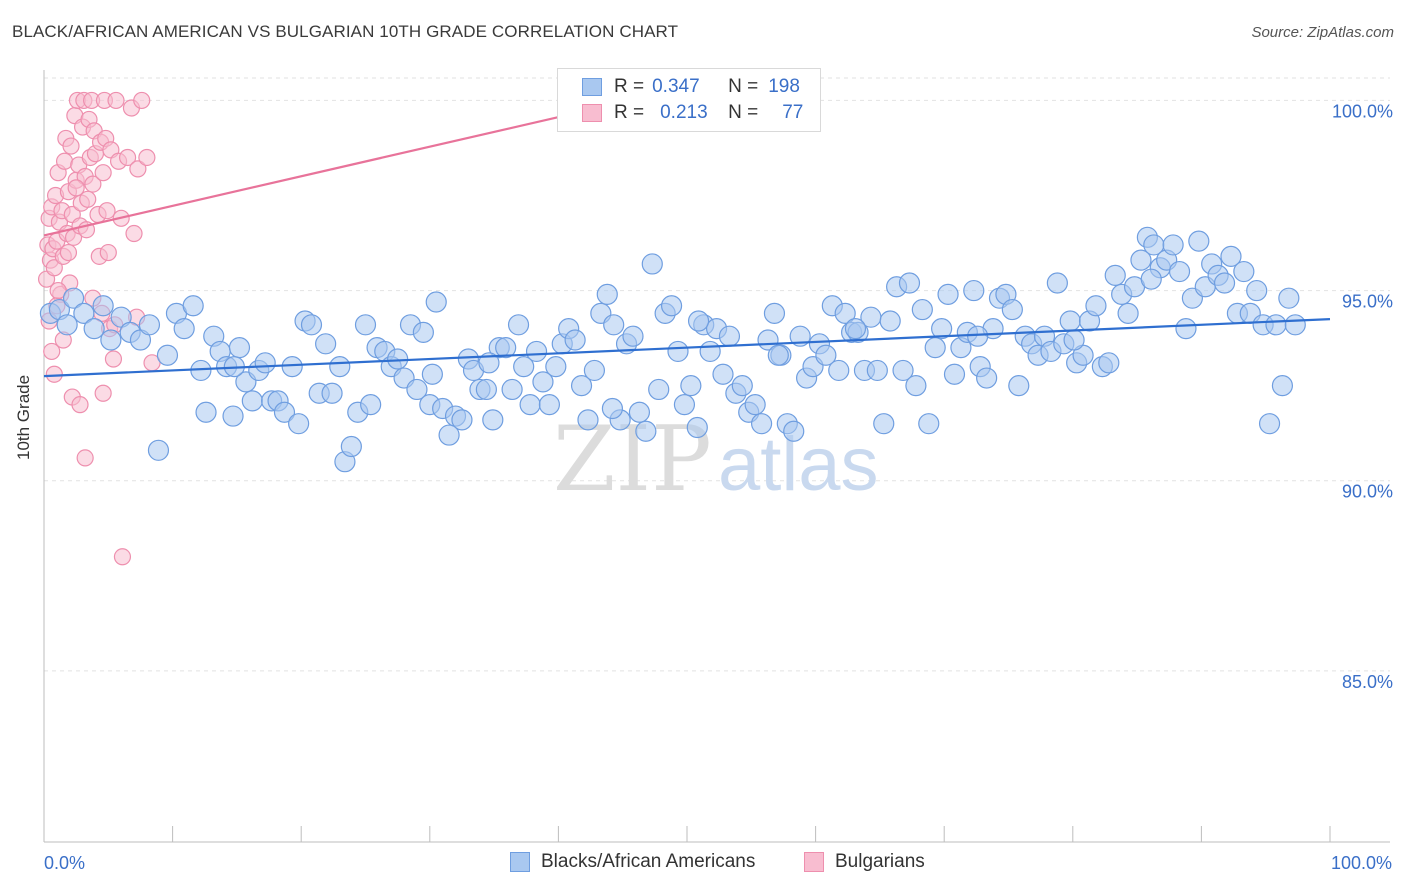 This screenshot has width=1406, height=892. Describe the element at coordinates (864, 862) in the screenshot. I see `legend-item-bulgarians: Bulgarians` at that location.